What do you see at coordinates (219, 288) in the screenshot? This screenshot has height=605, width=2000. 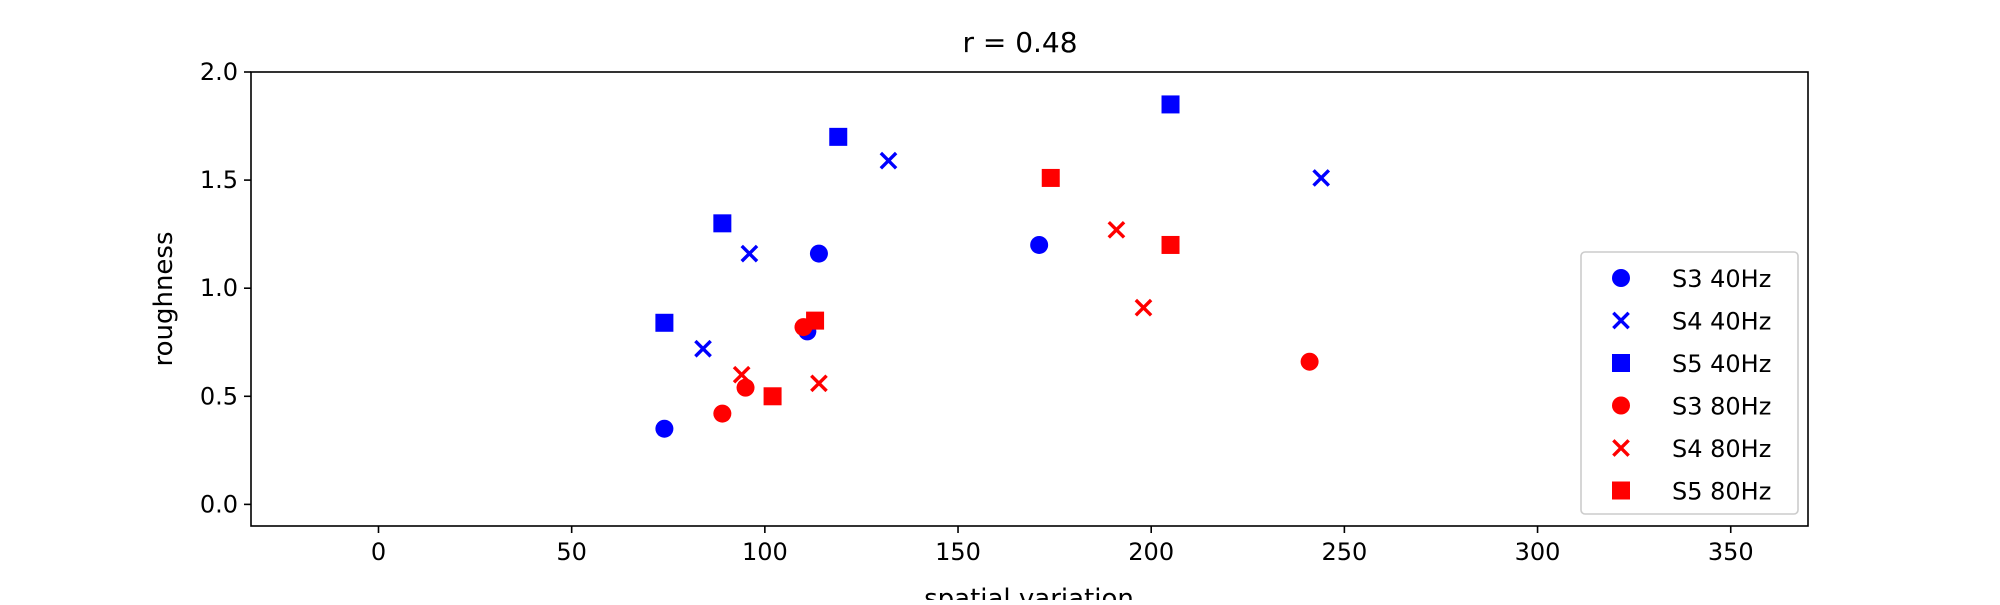 I see `y-tick-label: 1.0` at bounding box center [219, 288].